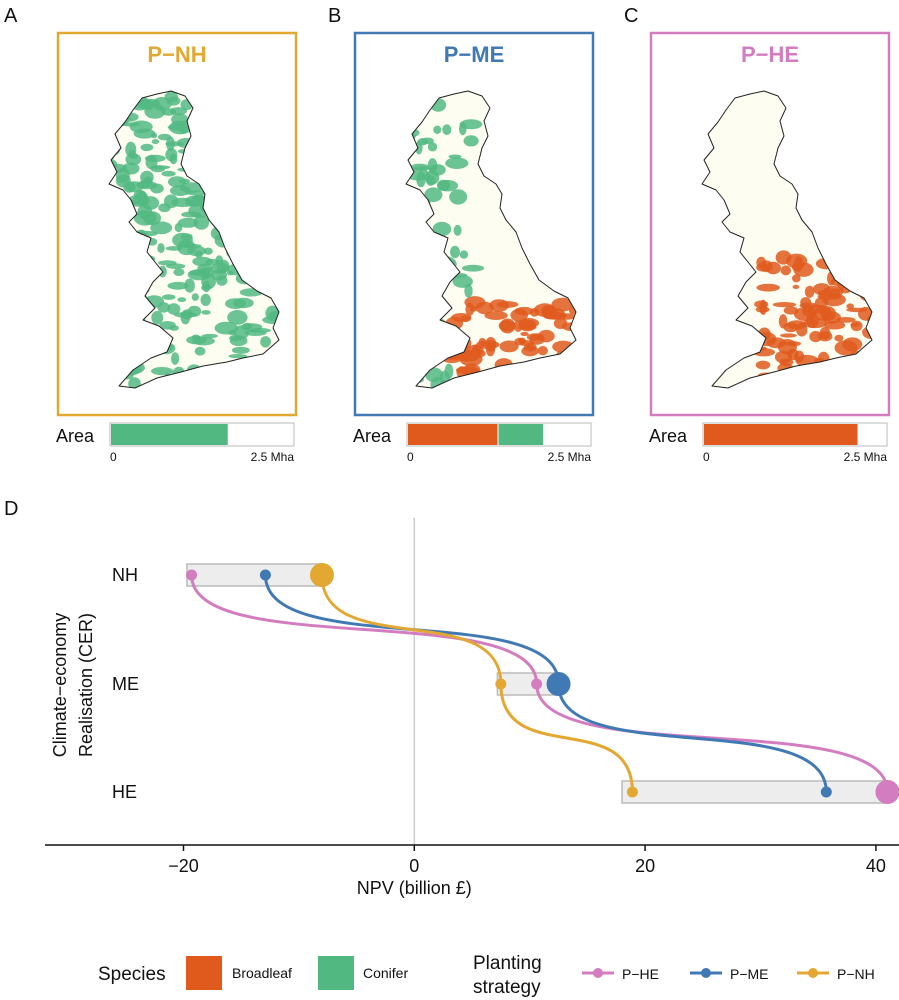 The image size is (899, 1000). I want to click on point-p-he-nh, so click(192, 575).